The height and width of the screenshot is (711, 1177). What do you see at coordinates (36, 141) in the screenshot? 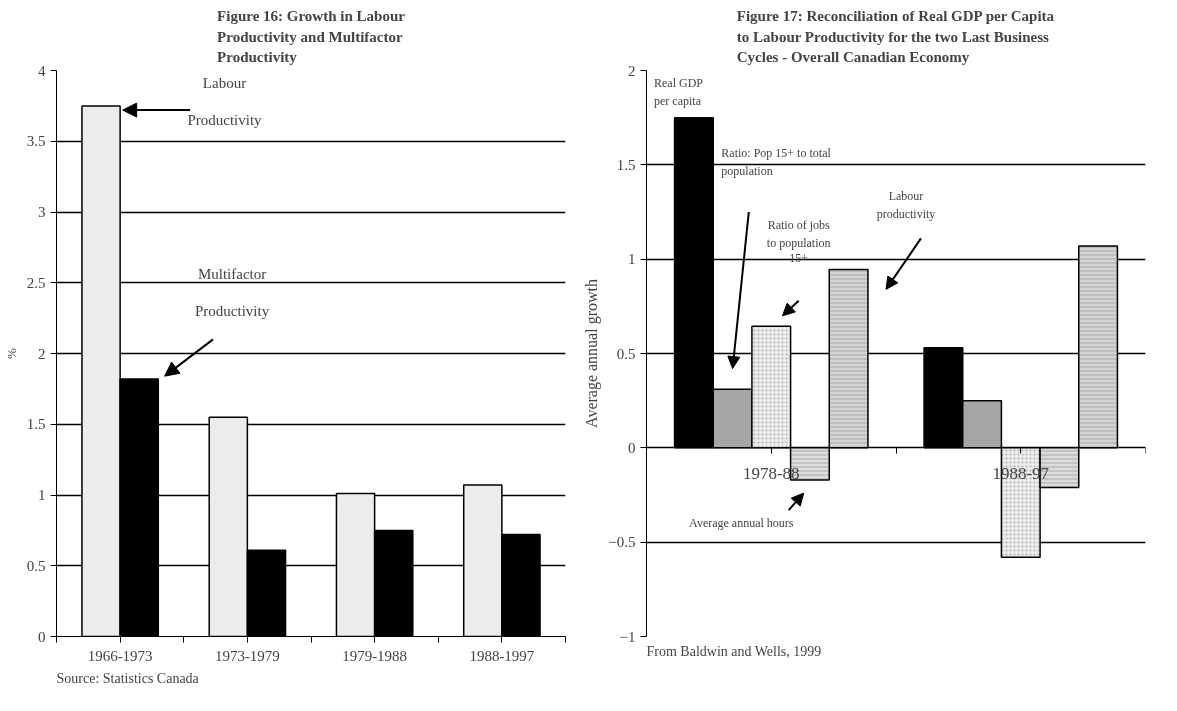
I see `y-tick-label: 3.5` at bounding box center [36, 141].